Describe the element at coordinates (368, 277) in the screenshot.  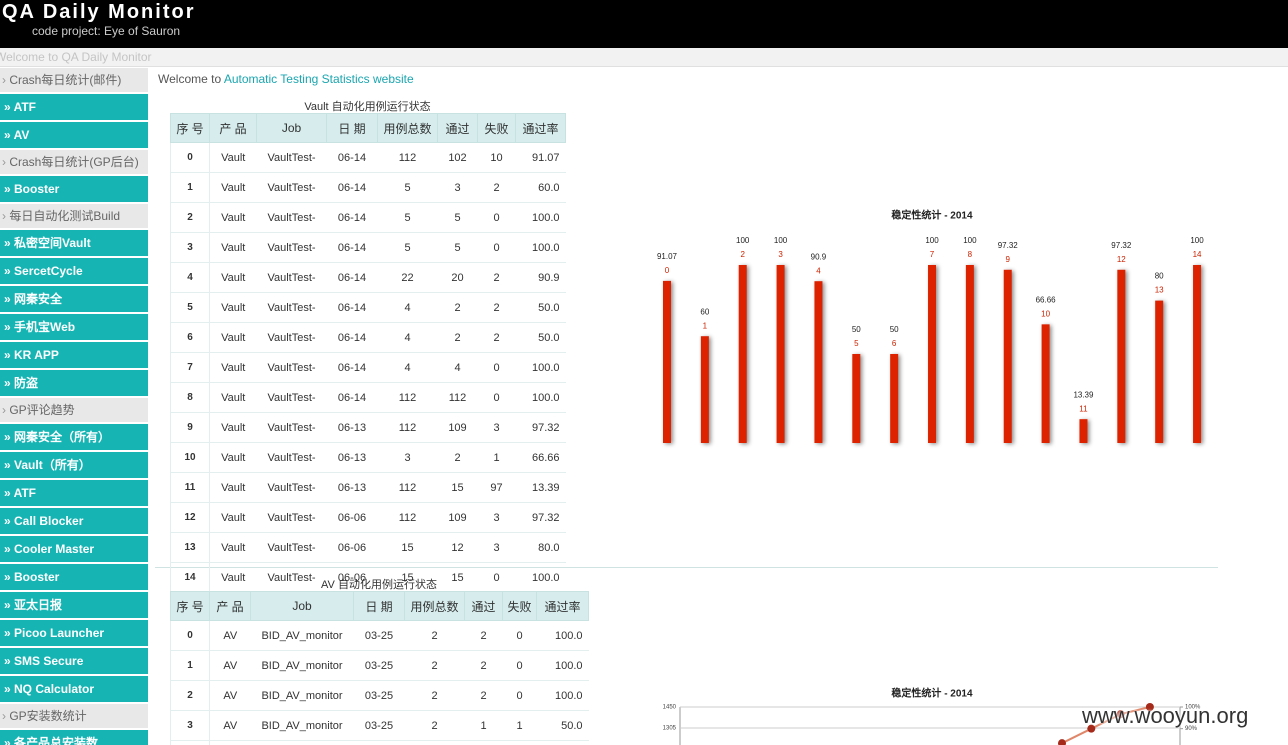
I see `row: 4 Vault VaultTest- 06-14 22 20 2 90.9` at that location.